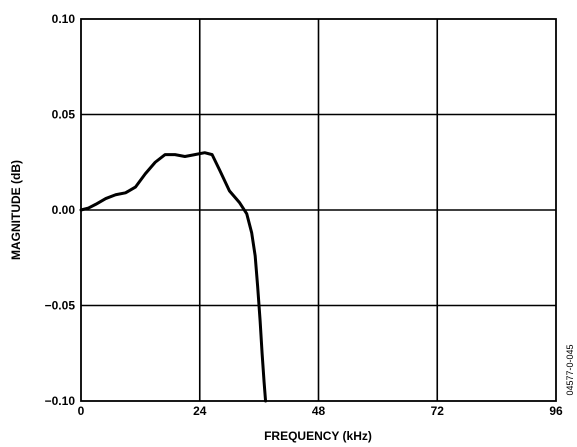 The image size is (577, 447). I want to click on x-axis-title: FREQUENCY (kHz), so click(318, 436).